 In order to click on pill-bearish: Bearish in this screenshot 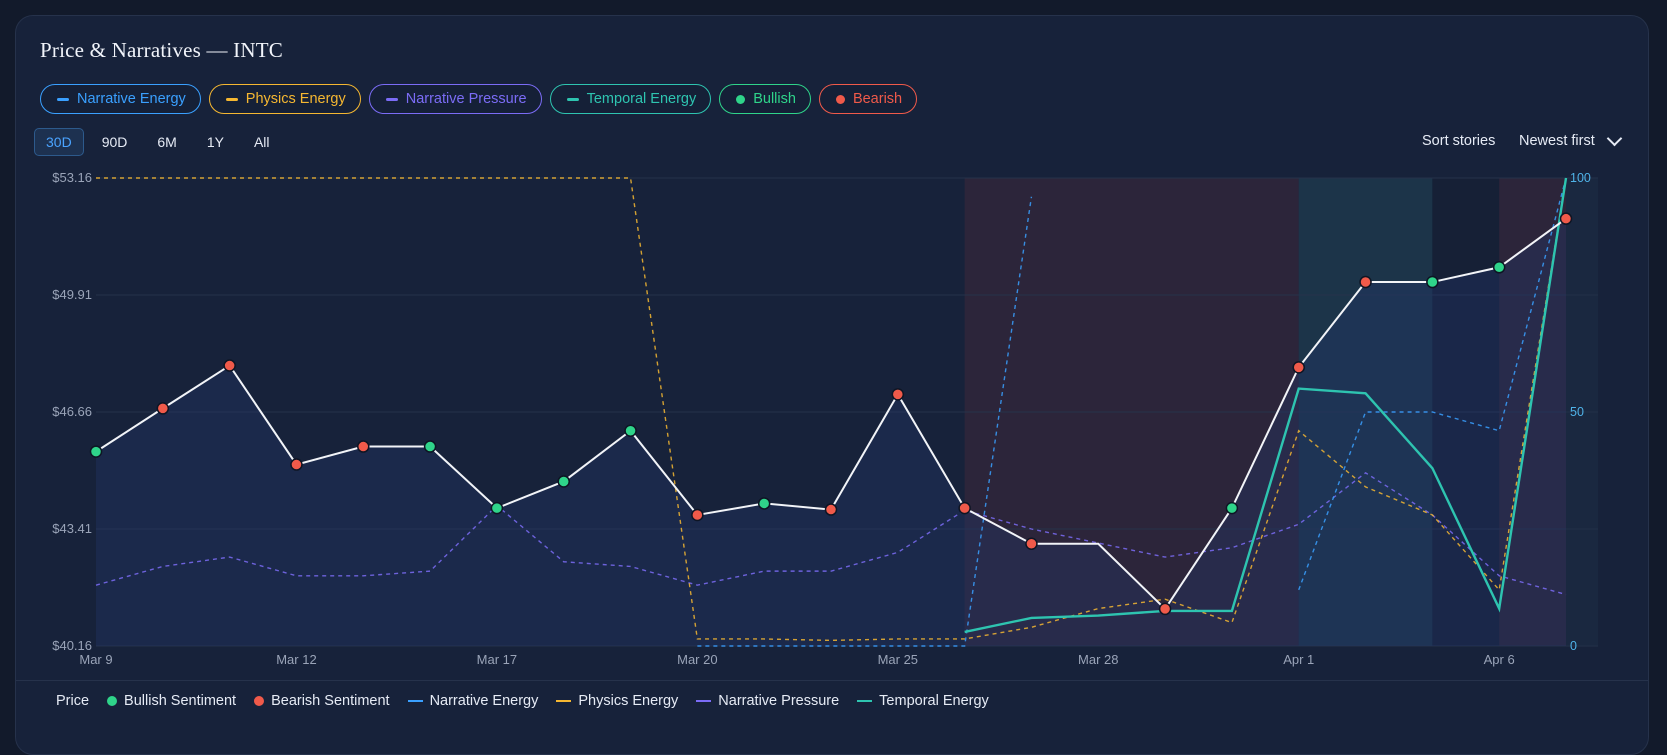, I will do `click(868, 99)`.